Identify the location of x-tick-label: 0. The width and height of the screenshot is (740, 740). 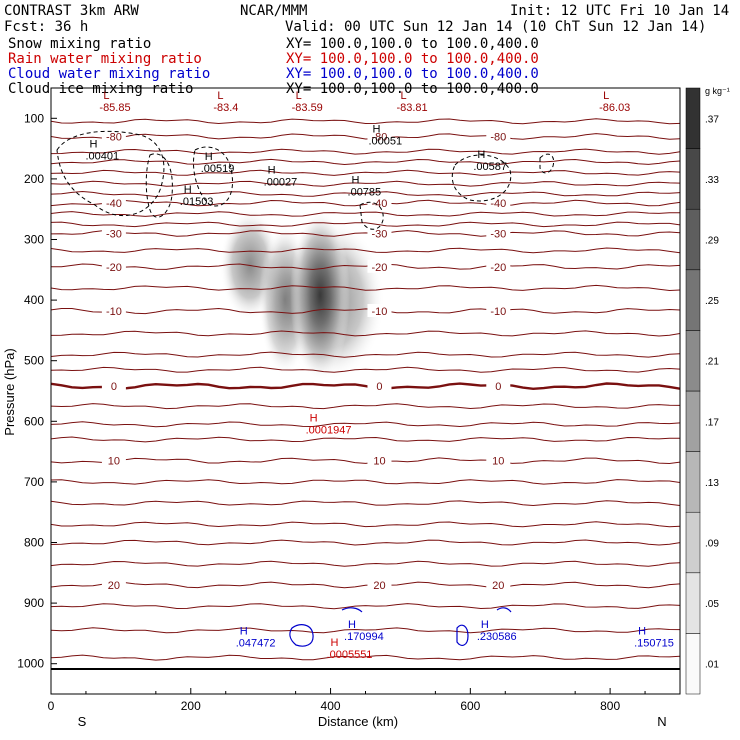
(51, 706).